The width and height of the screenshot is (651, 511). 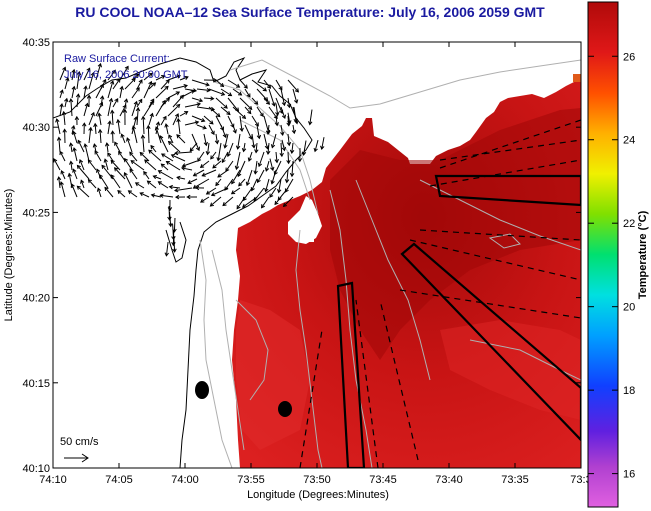 I want to click on sst-pixel, so click(x=577, y=78).